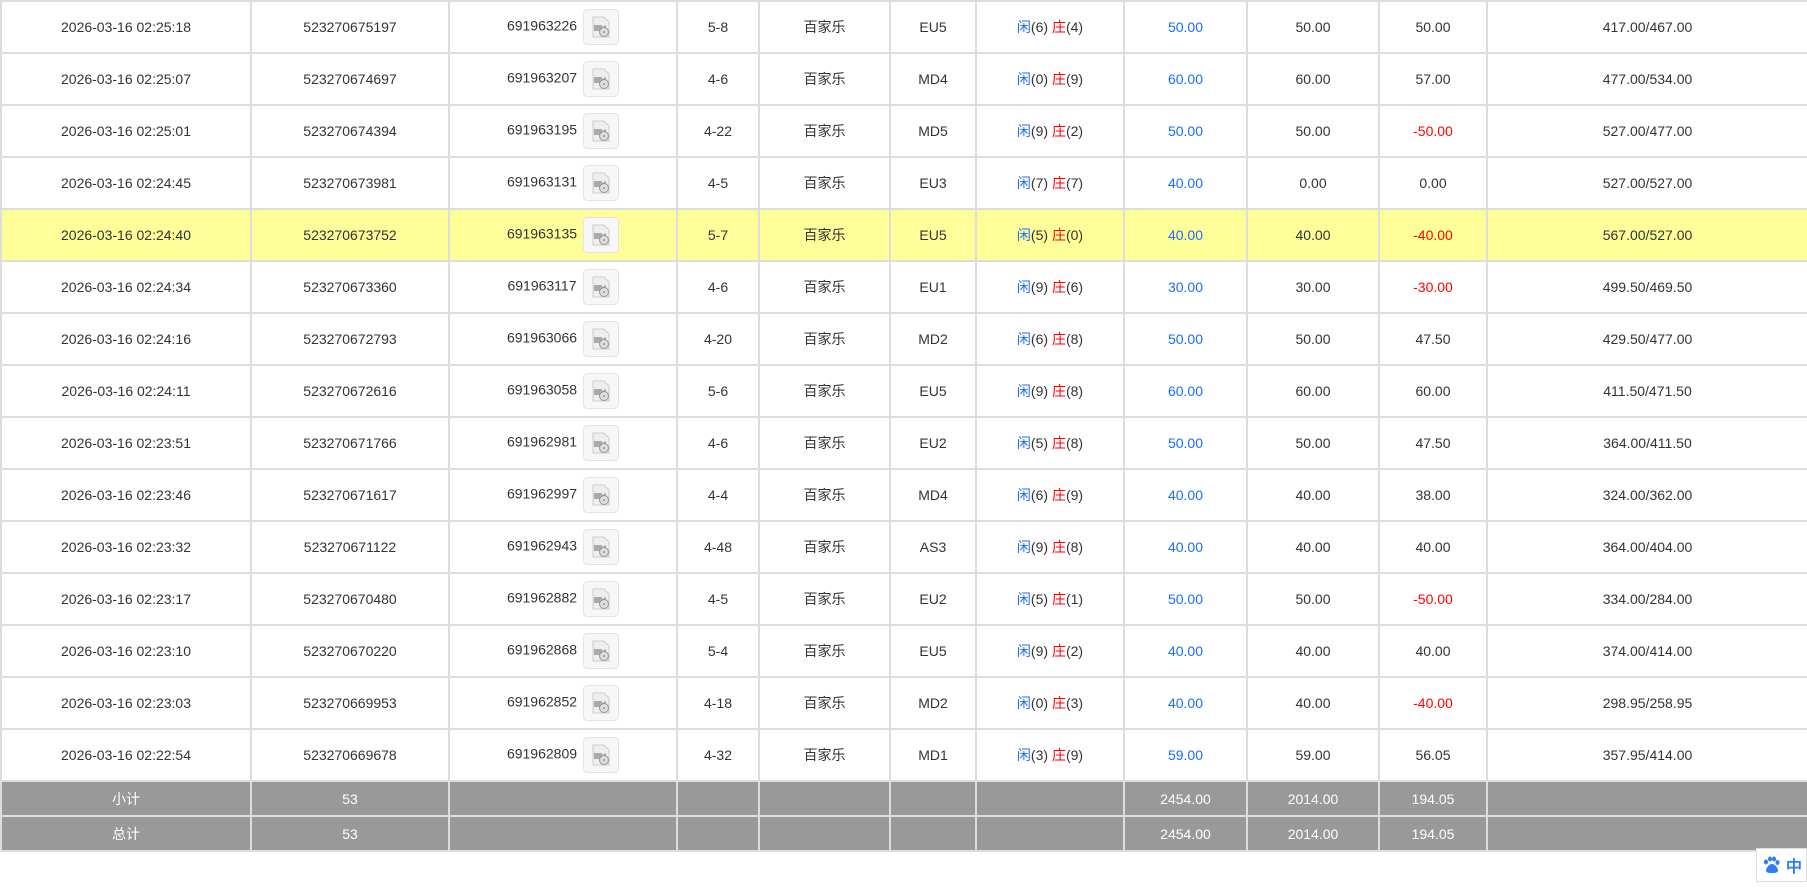  What do you see at coordinates (1646, 27) in the screenshot?
I see `balance-before-after: 417.00/467.00` at bounding box center [1646, 27].